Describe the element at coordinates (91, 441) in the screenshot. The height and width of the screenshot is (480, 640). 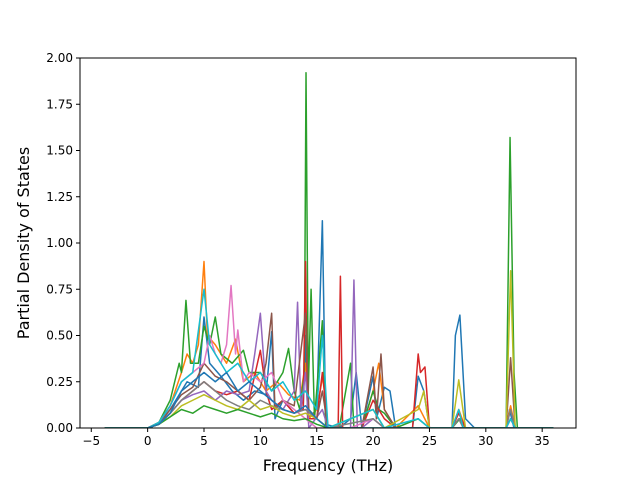
I see `x-tick-label: −5` at that location.